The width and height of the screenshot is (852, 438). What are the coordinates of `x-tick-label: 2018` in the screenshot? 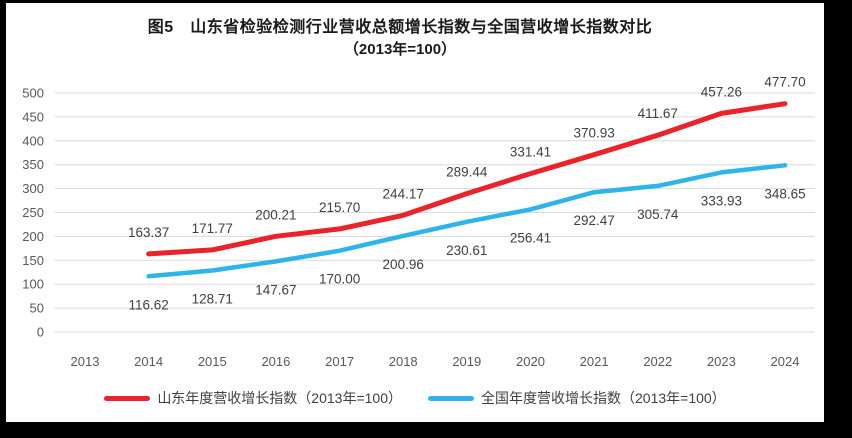 It's located at (403, 361).